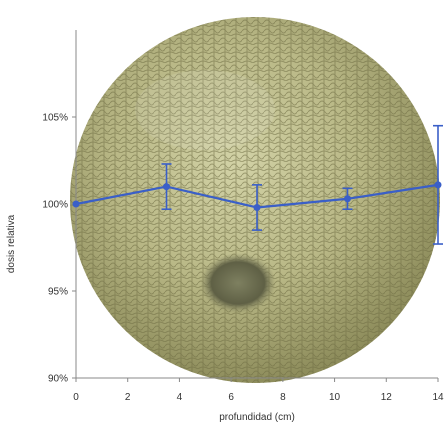  I want to click on y-tick-label: 105%, so click(55, 118).